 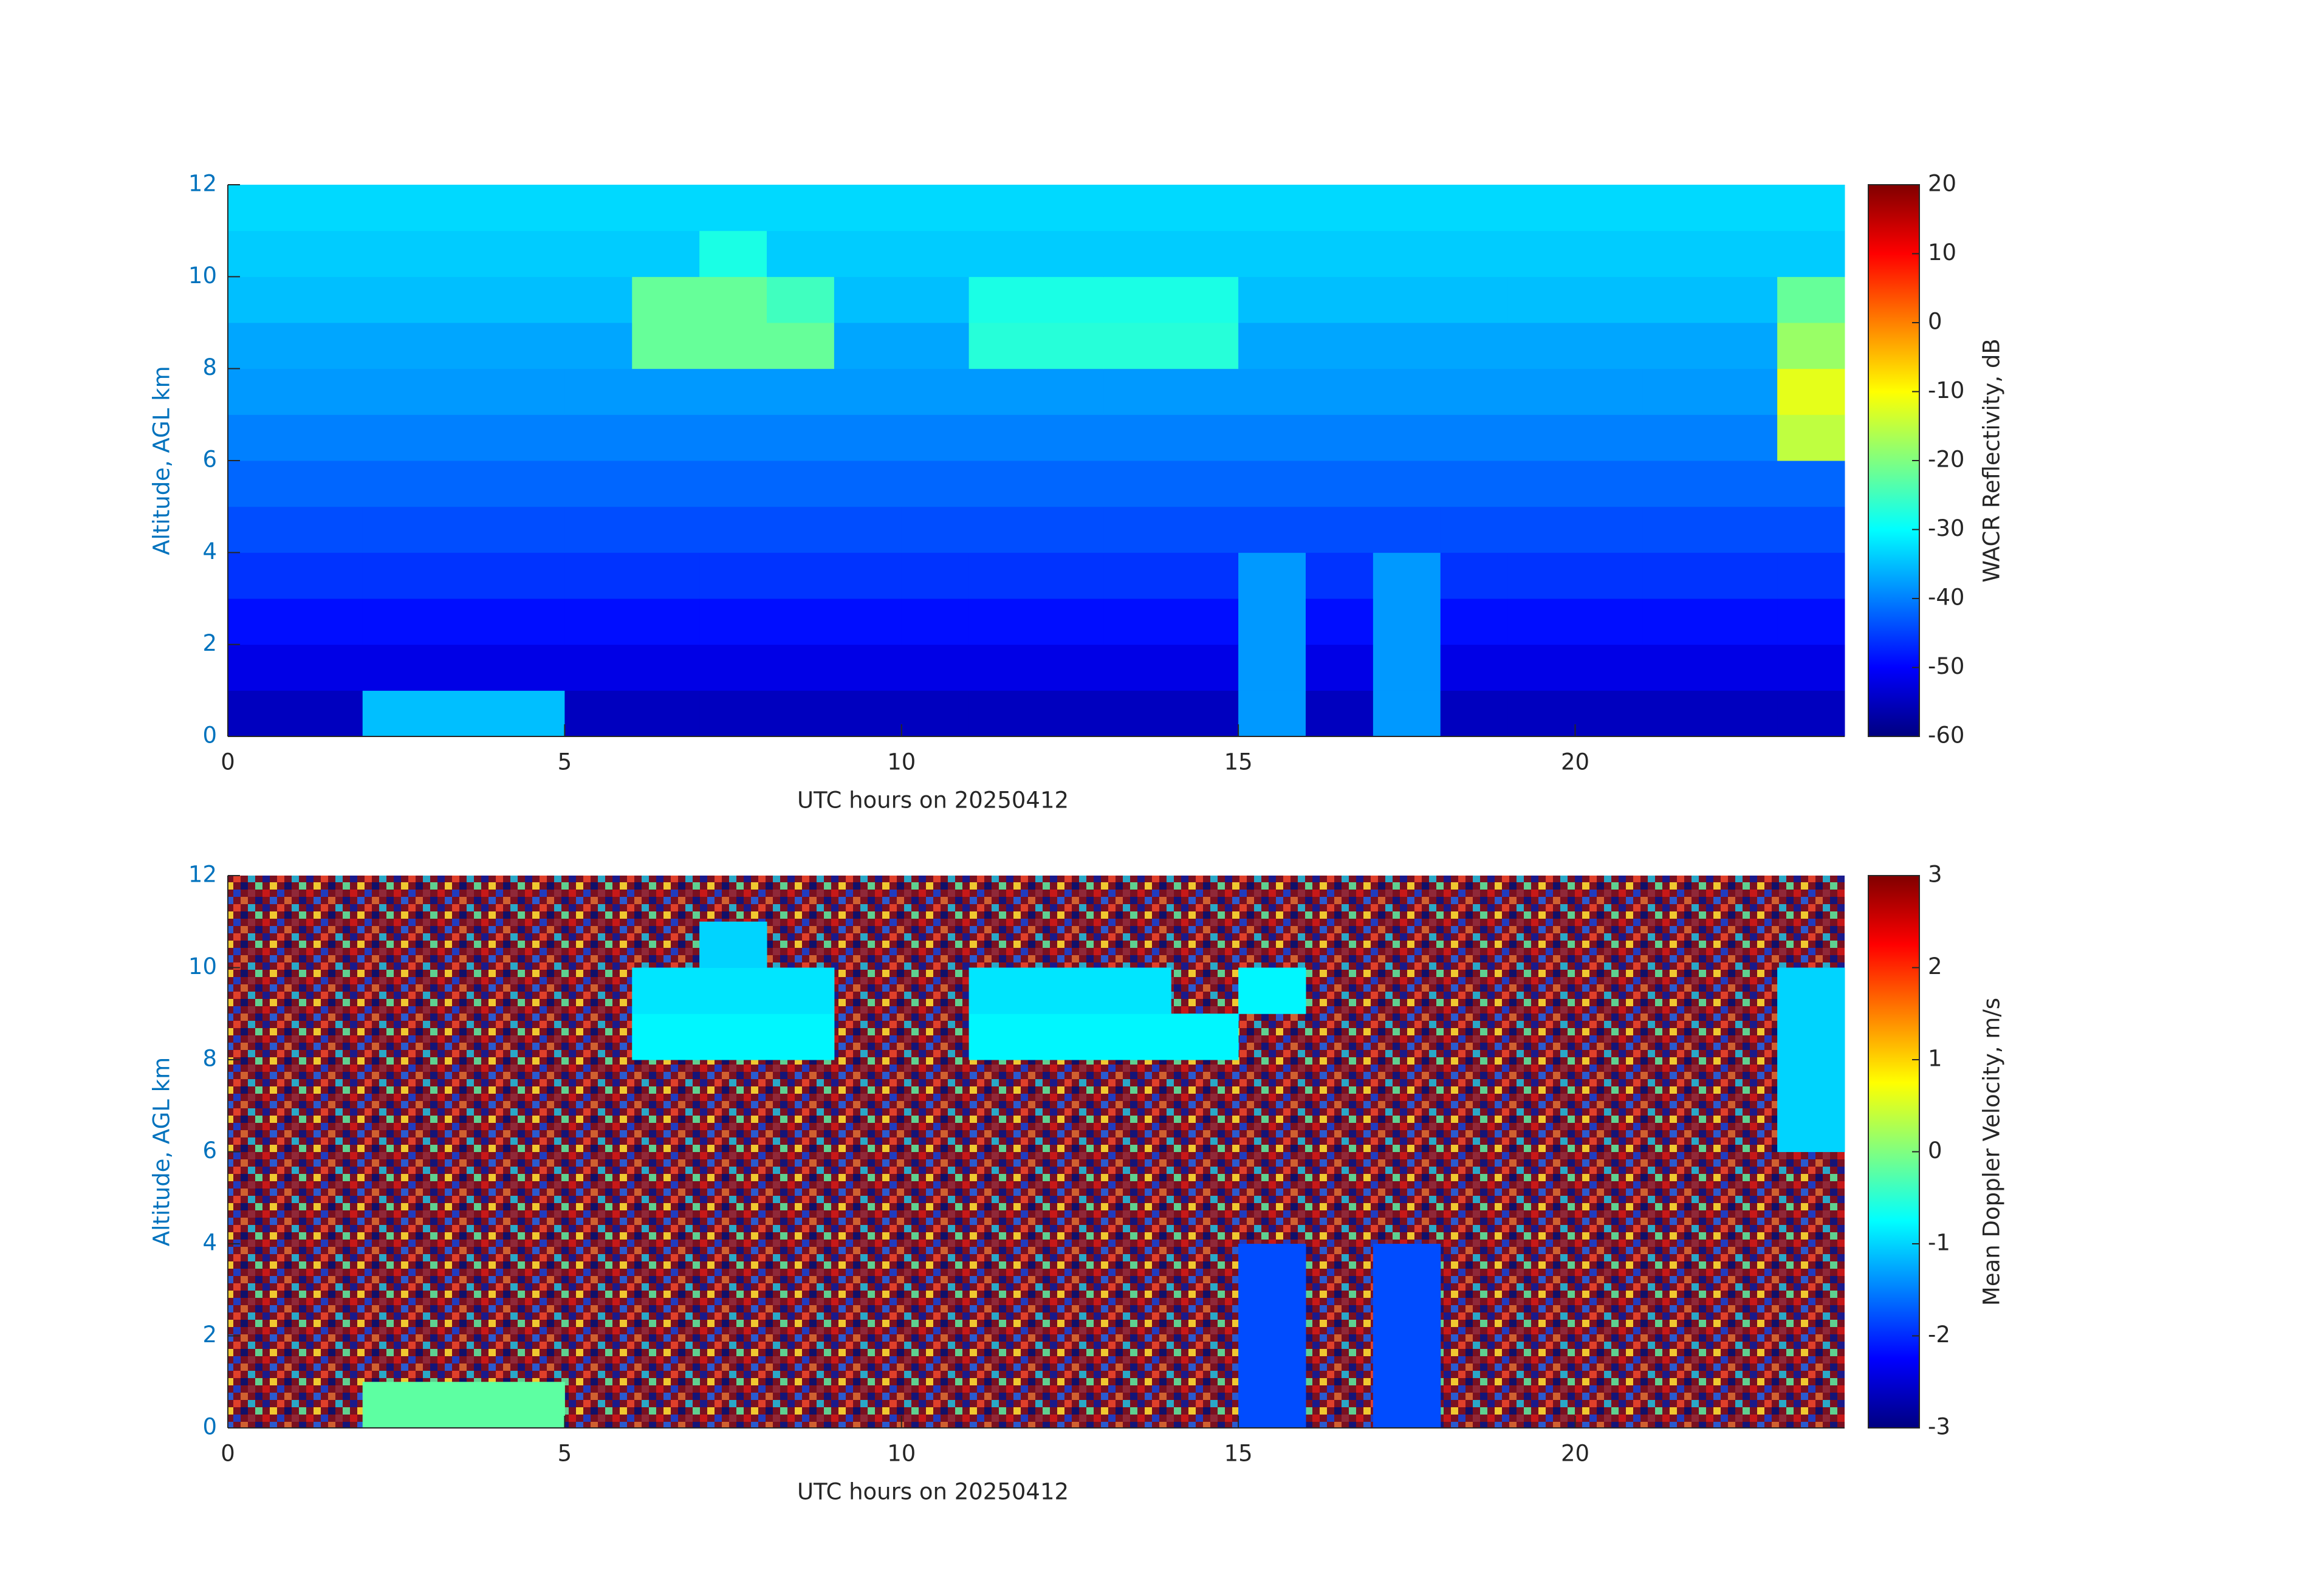 I want to click on colorbar-tick-label: -60, so click(x=1946, y=736).